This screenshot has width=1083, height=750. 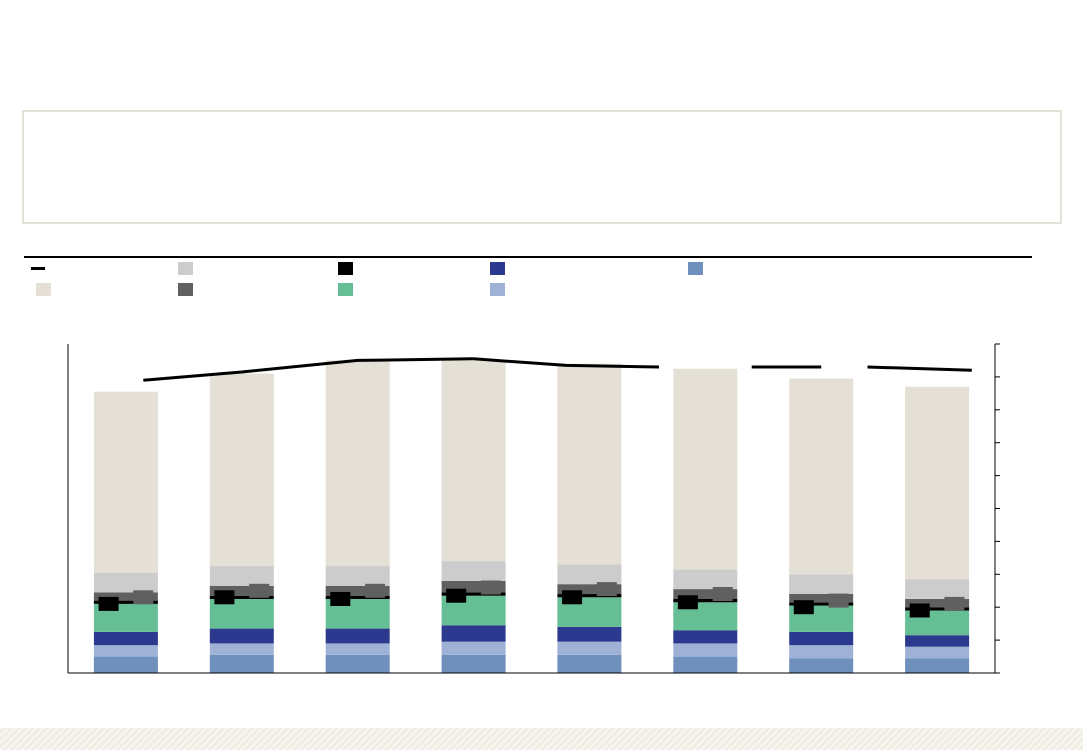 I want to click on legend-item-dark-grey, so click(x=188, y=289).